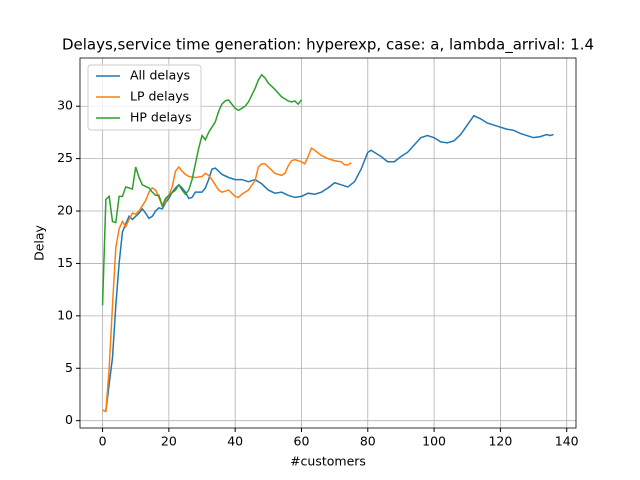 The width and height of the screenshot is (640, 480). Describe the element at coordinates (169, 441) in the screenshot. I see `x-tick-label: 20` at that location.